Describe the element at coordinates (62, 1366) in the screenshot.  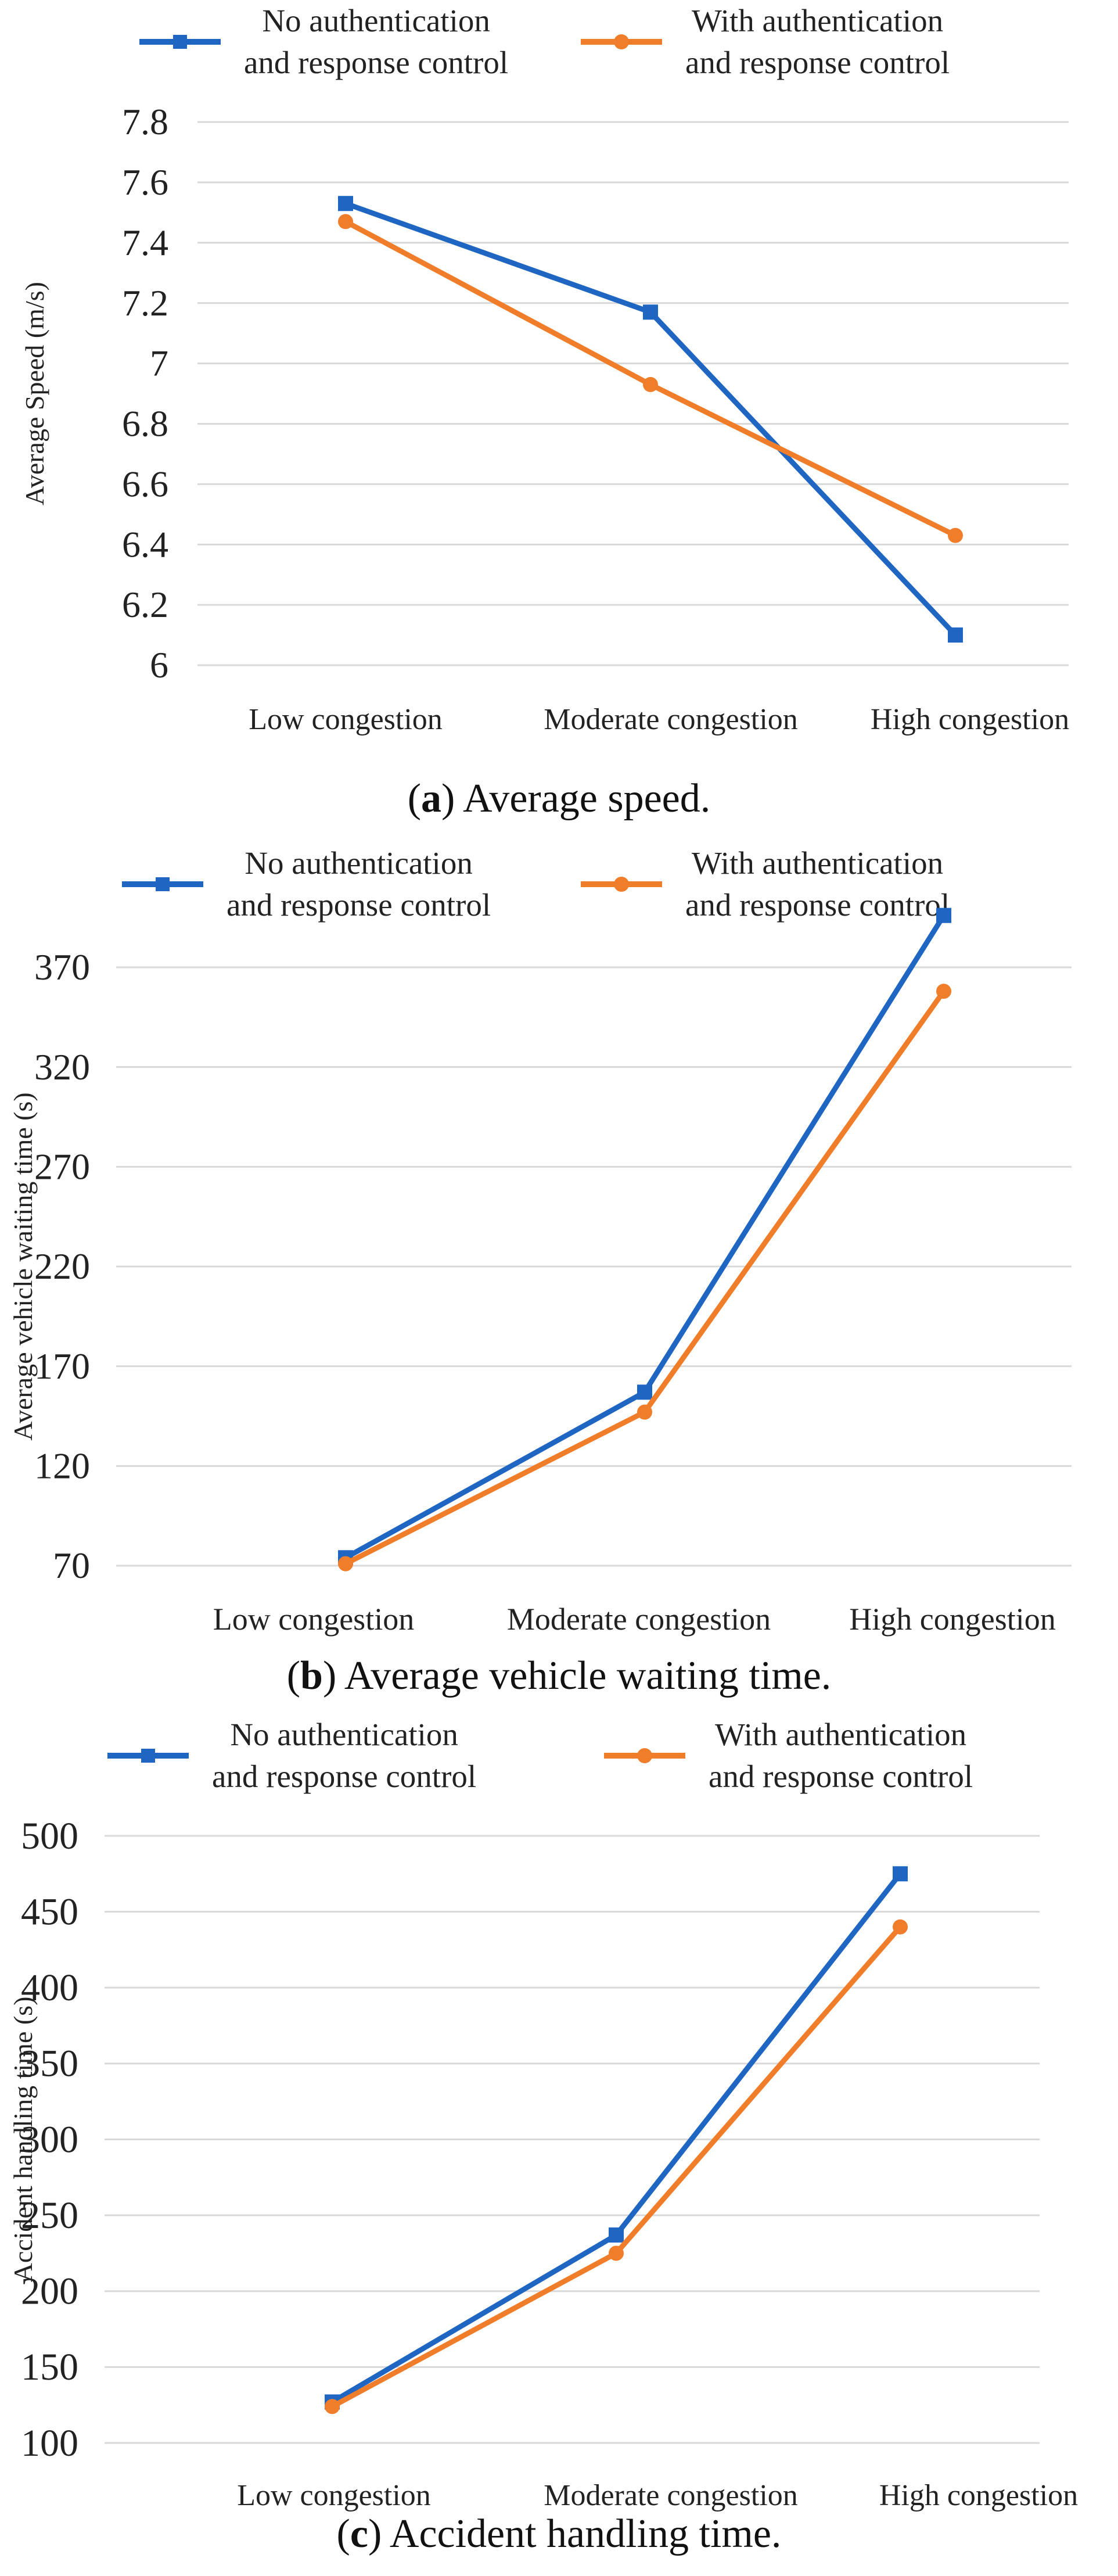
I see `y-tick-label: 170` at that location.